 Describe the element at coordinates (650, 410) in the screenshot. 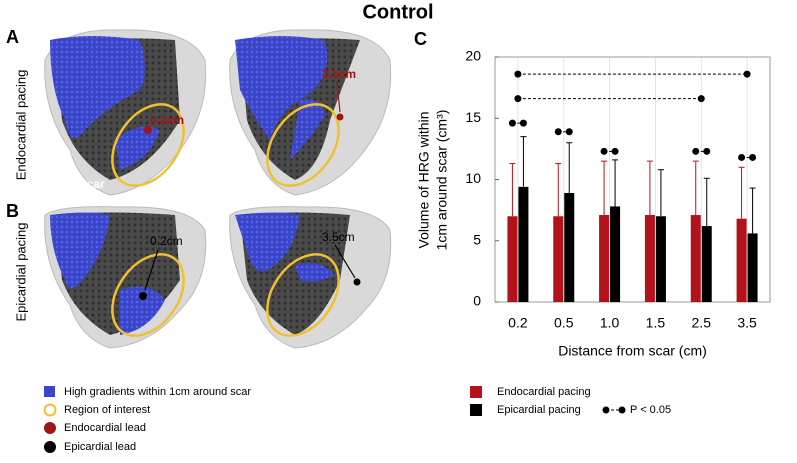

I see `legend-label: P < 0.05` at that location.